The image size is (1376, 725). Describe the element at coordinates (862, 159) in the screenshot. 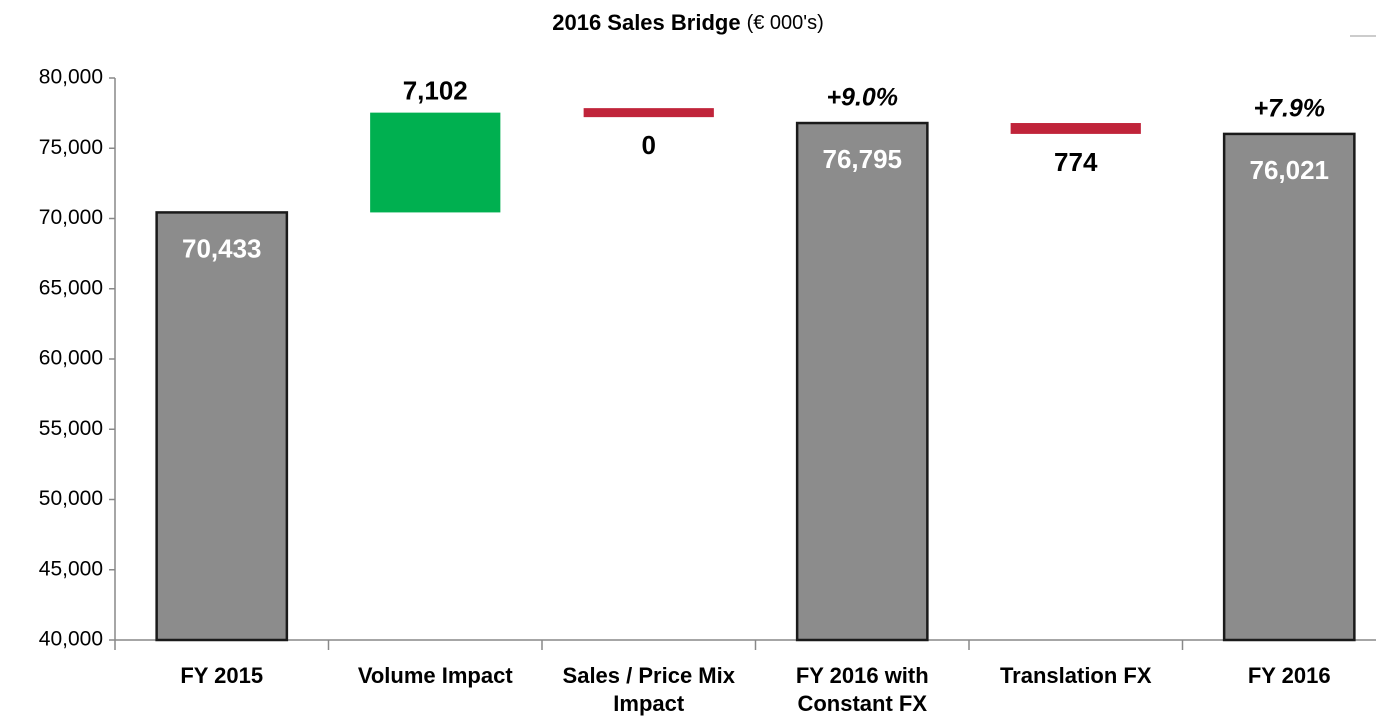

I see `value-label: 76,795` at that location.